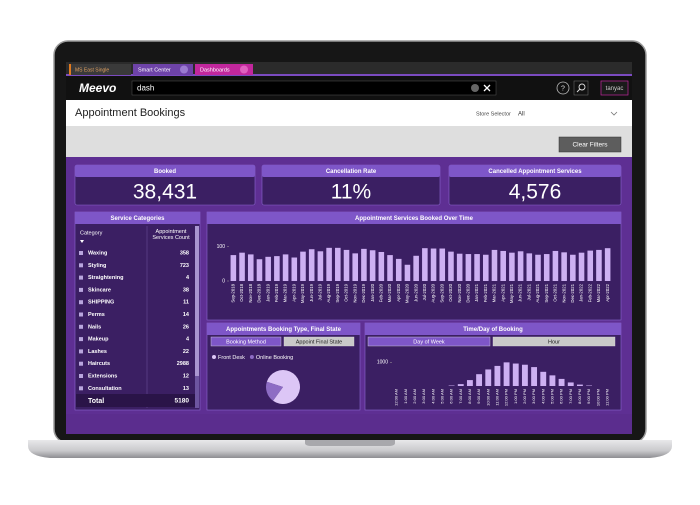 This screenshot has height=505, width=700. I want to click on x-tick-label: Dec-2019, so click(363, 292).